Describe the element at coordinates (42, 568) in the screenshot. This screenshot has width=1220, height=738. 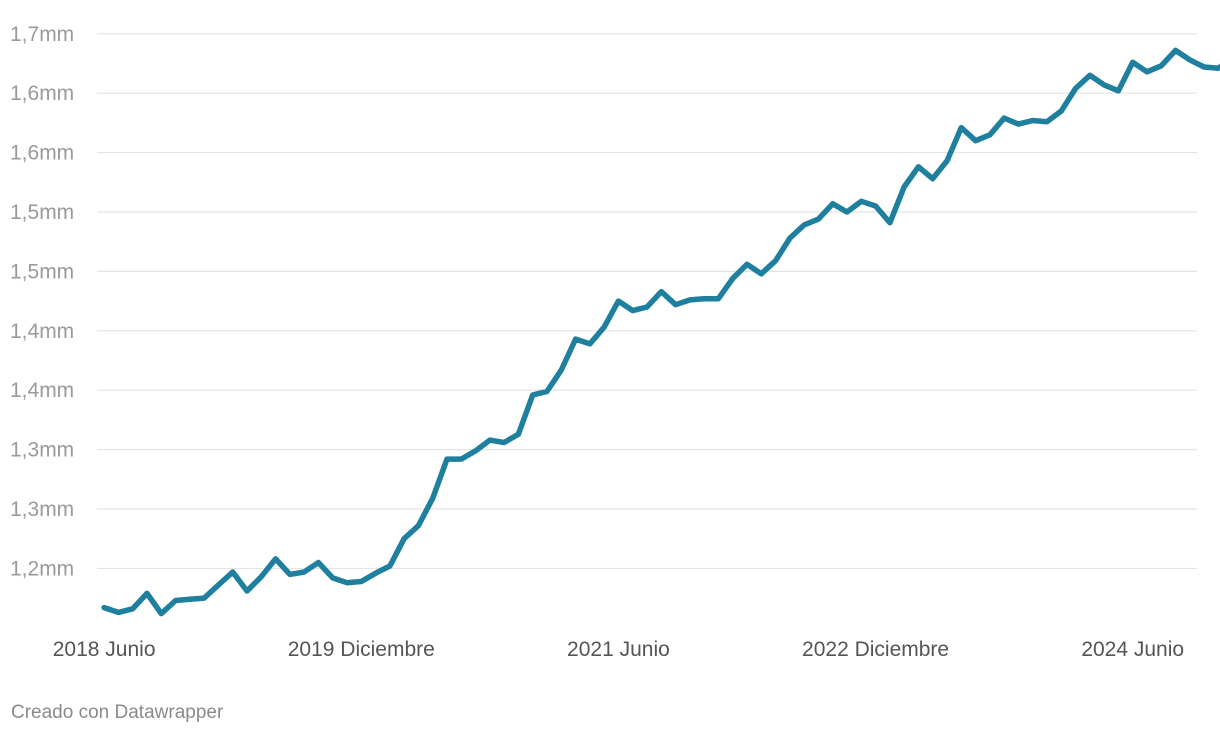
I see `y-tick-label: 1,2mm` at that location.